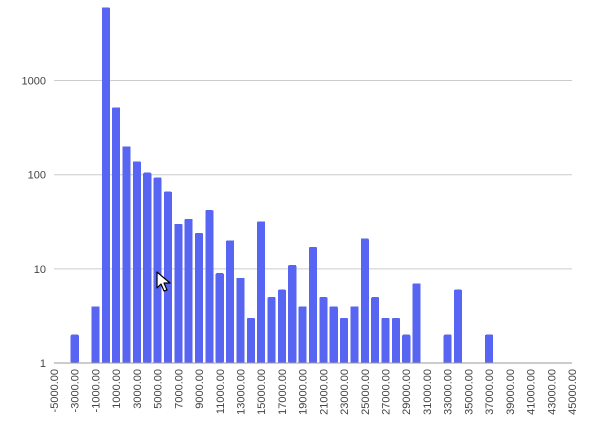 This screenshot has width=590, height=430. What do you see at coordinates (345, 392) in the screenshot?
I see `x-tick-label: 23000.00` at bounding box center [345, 392].